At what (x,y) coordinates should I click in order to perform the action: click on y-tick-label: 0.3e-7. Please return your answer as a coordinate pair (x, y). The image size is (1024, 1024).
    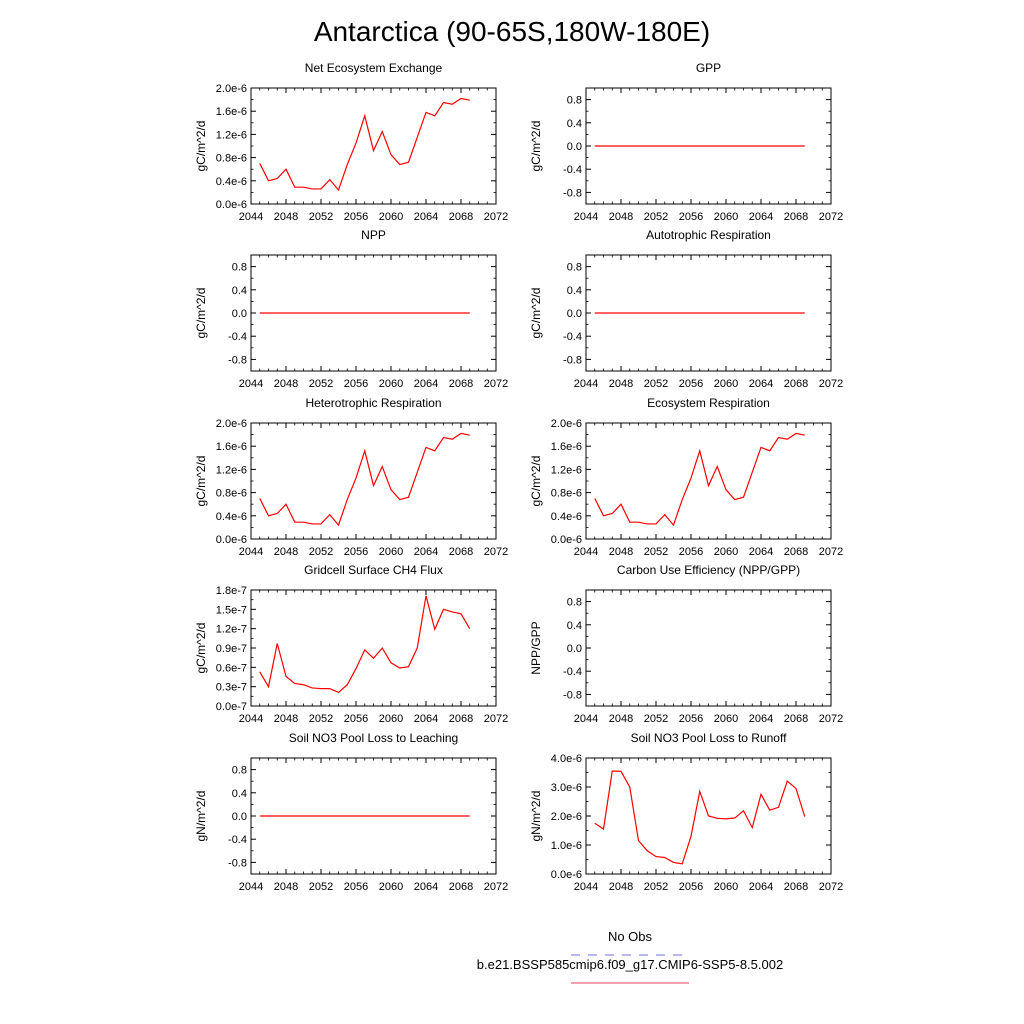
    Looking at the image, I should click on (231, 688).